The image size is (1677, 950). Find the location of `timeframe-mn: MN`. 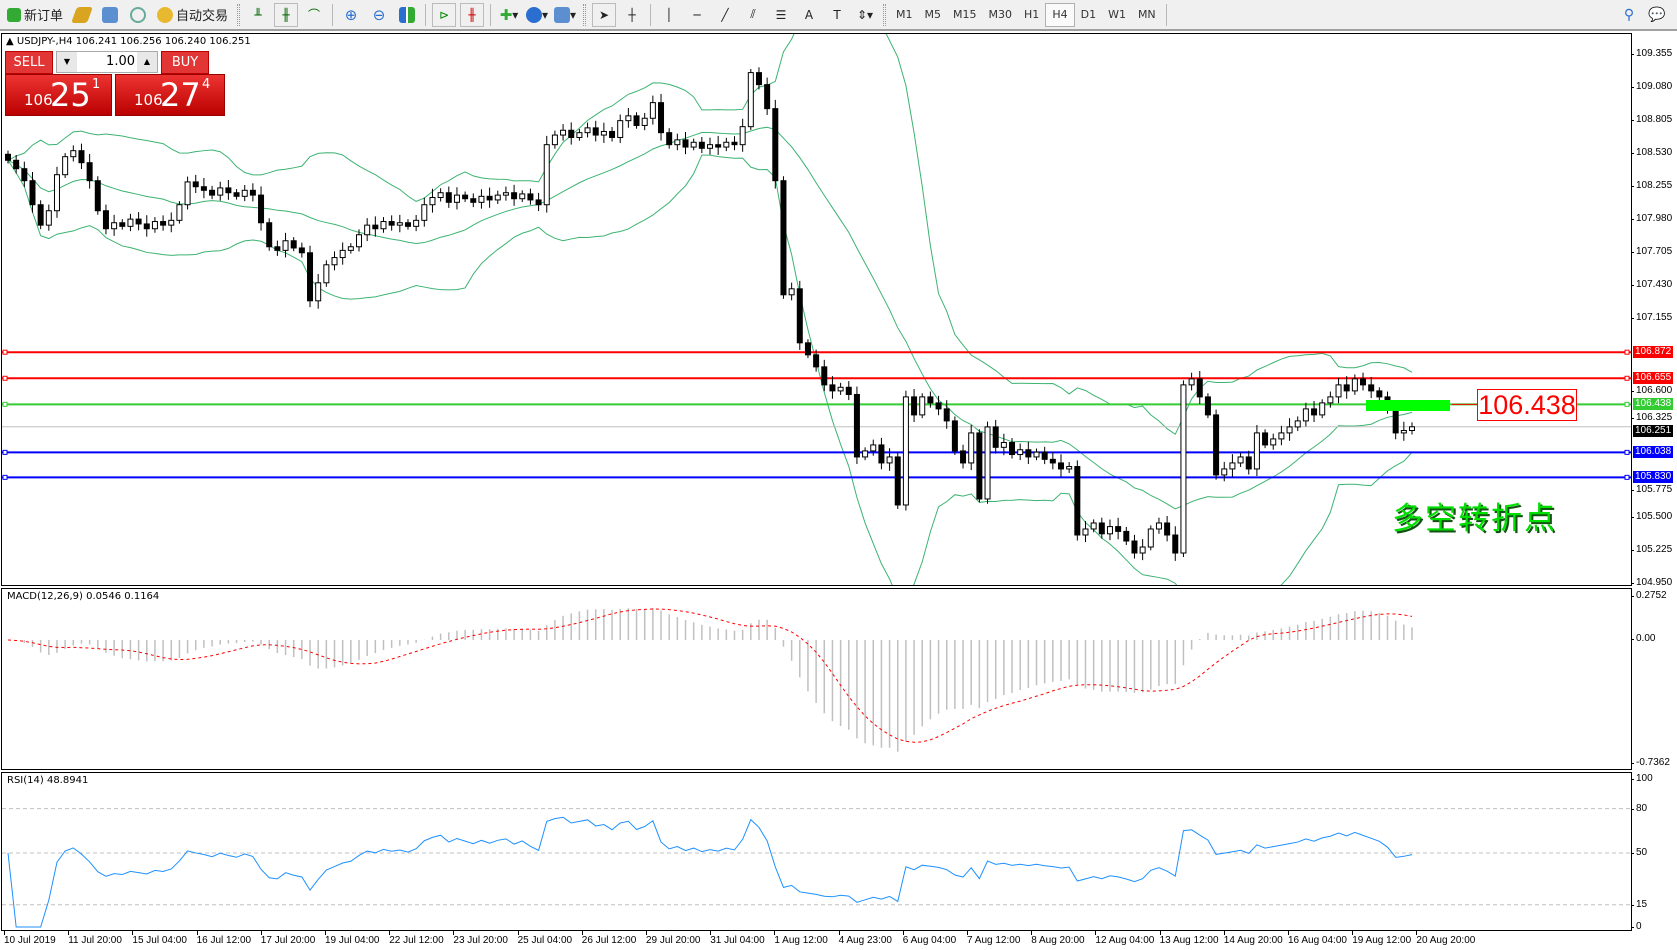

timeframe-mn: MN is located at coordinates (1146, 14).